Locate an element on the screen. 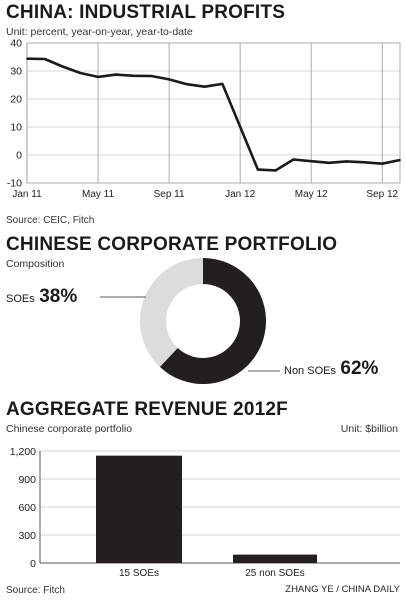 The height and width of the screenshot is (600, 406). portfolio-donut-chart is located at coordinates (190, 321).